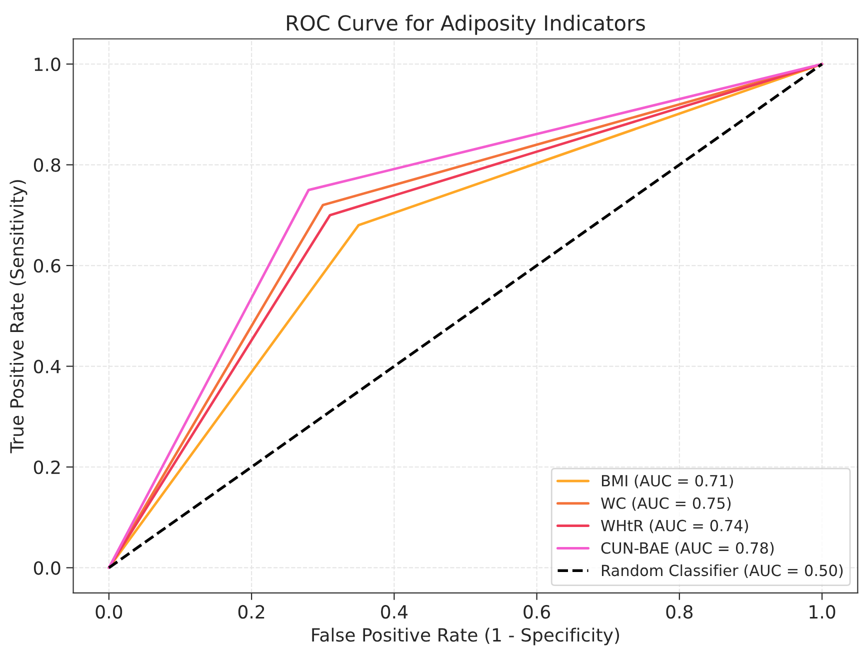 The height and width of the screenshot is (648, 862). I want to click on legend-label: CUN-BAE (AUC = 0.78), so click(687, 549).